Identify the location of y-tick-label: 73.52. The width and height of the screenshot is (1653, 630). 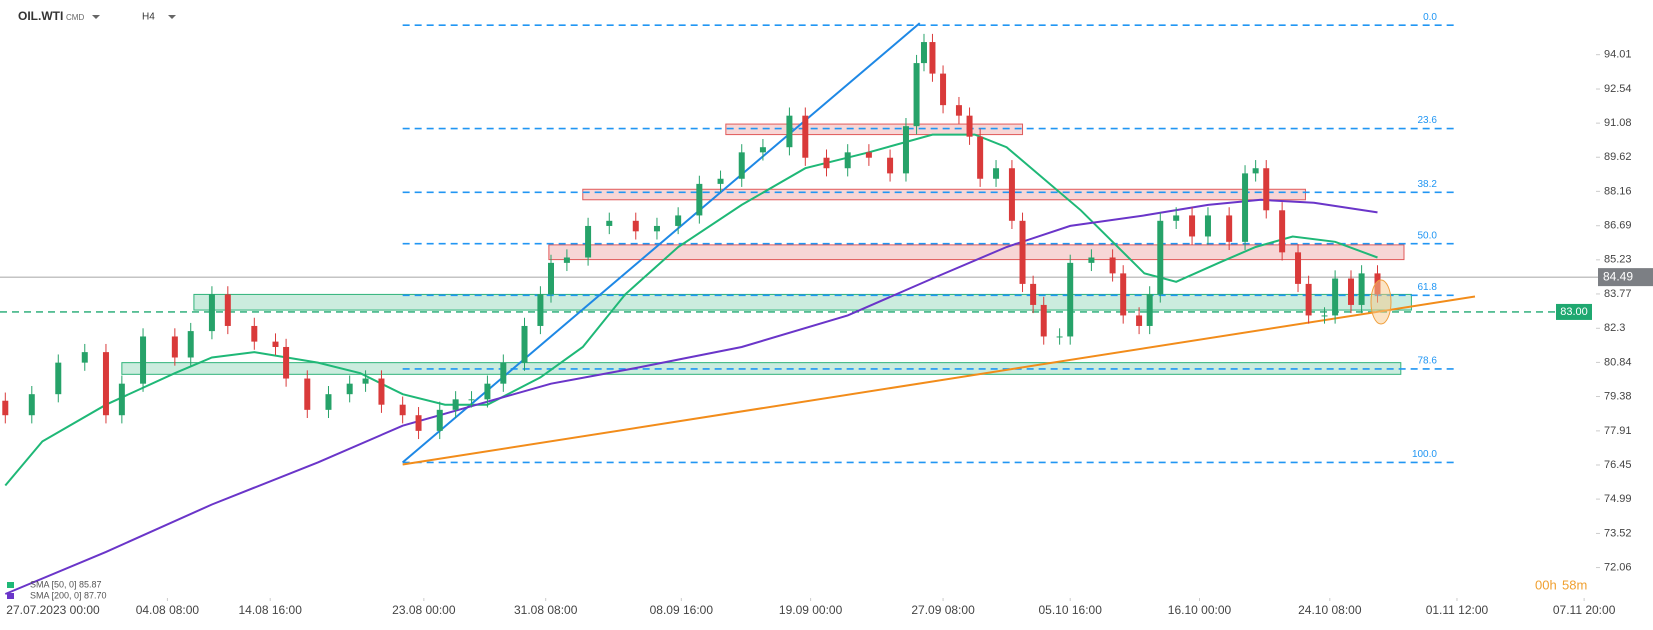
(1618, 533).